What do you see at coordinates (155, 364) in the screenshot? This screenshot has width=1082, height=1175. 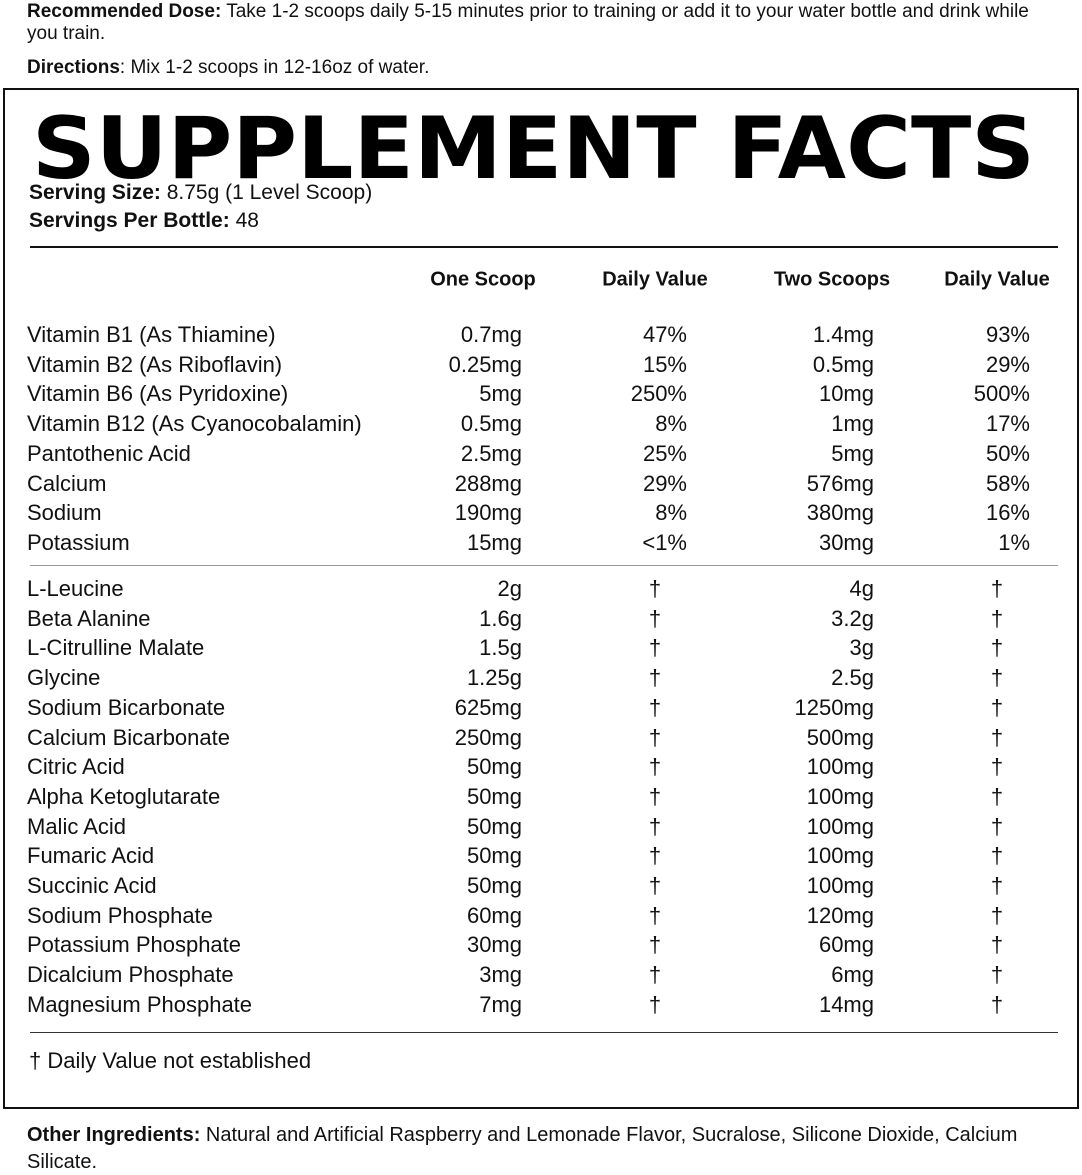 I see `ingredient-name: Vitamin B2 (As Riboflavin)` at bounding box center [155, 364].